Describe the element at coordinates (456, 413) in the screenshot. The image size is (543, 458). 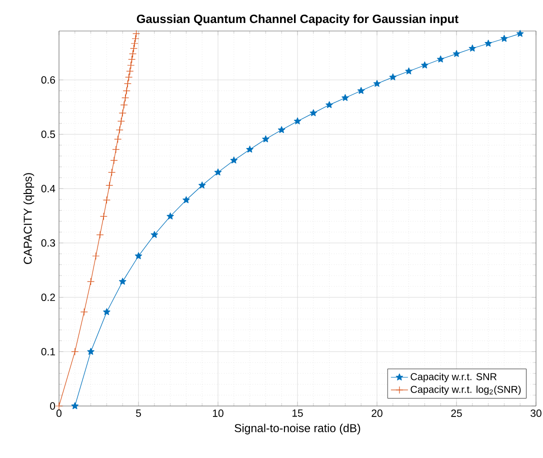
I see `x-tick-label: 25` at that location.